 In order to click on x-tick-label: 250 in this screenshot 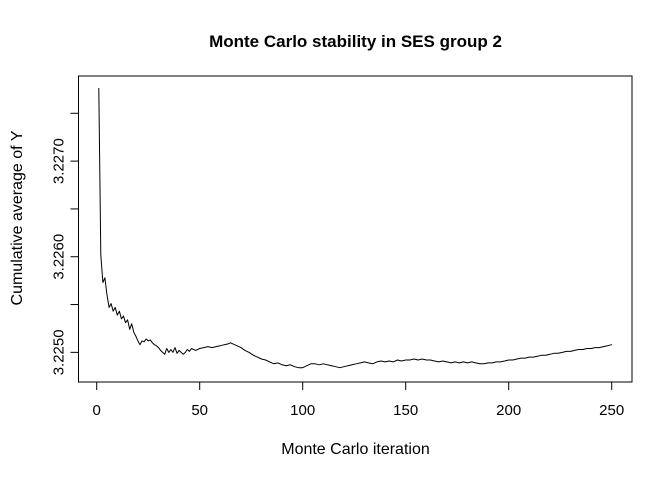, I will do `click(611, 410)`.